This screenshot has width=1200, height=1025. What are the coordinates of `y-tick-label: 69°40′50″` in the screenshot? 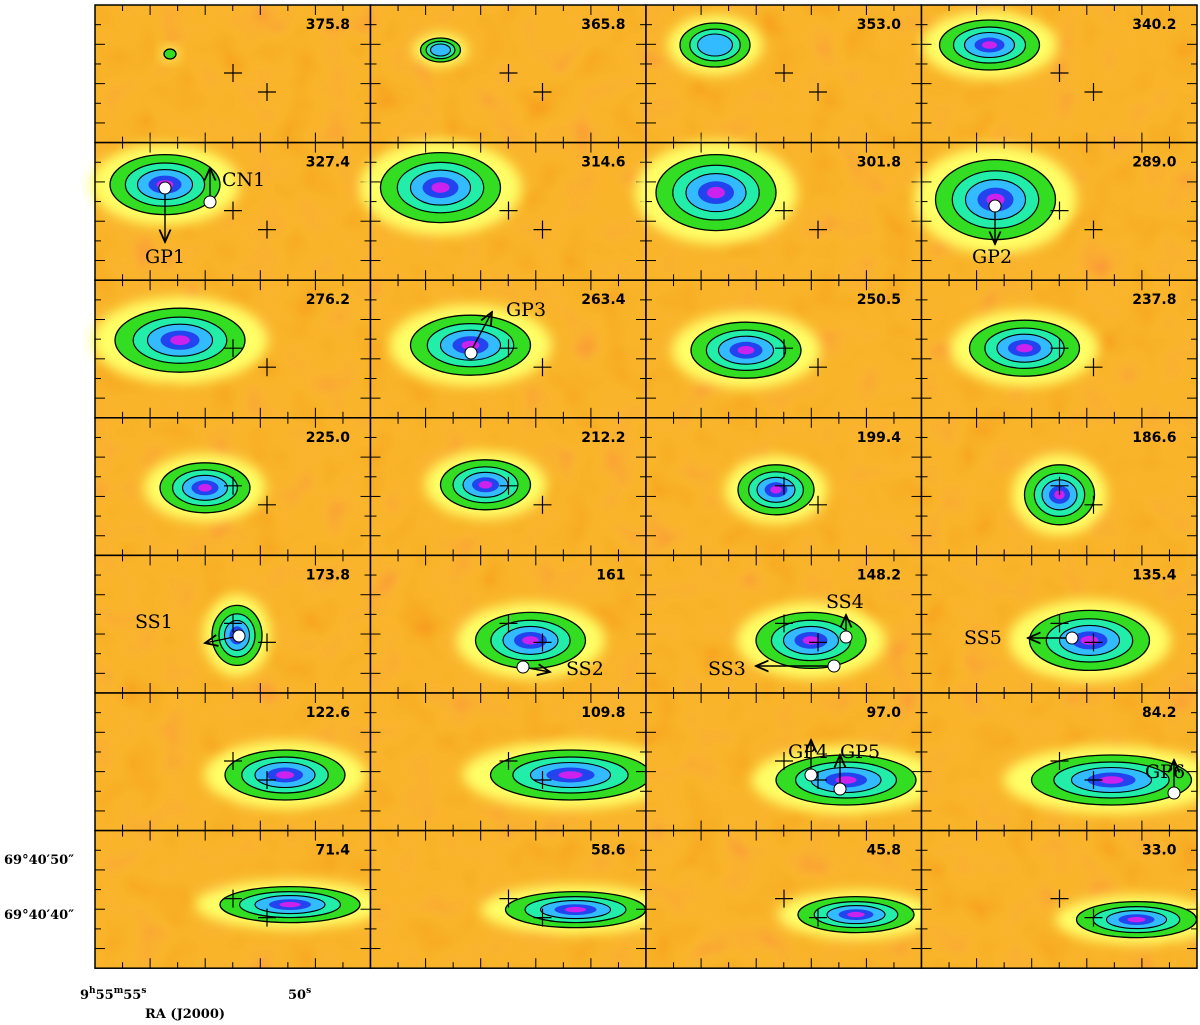 It's located at (39, 860).